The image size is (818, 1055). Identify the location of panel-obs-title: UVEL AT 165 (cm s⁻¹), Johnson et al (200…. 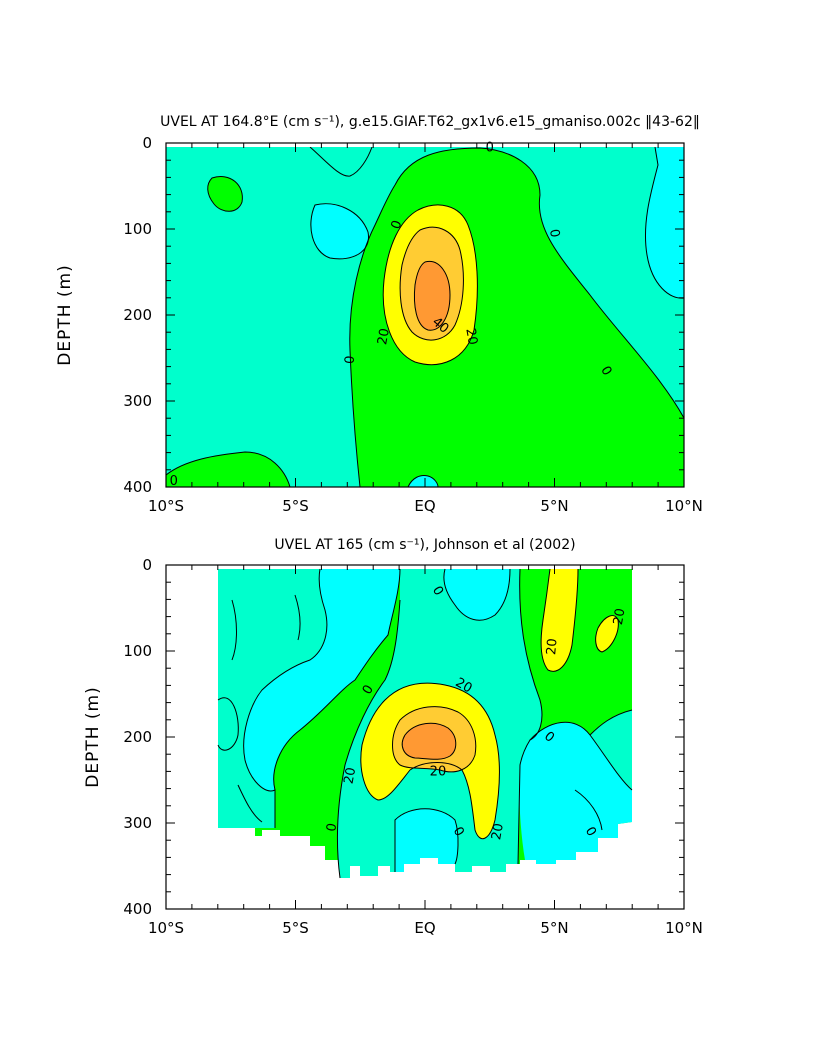
(424, 545).